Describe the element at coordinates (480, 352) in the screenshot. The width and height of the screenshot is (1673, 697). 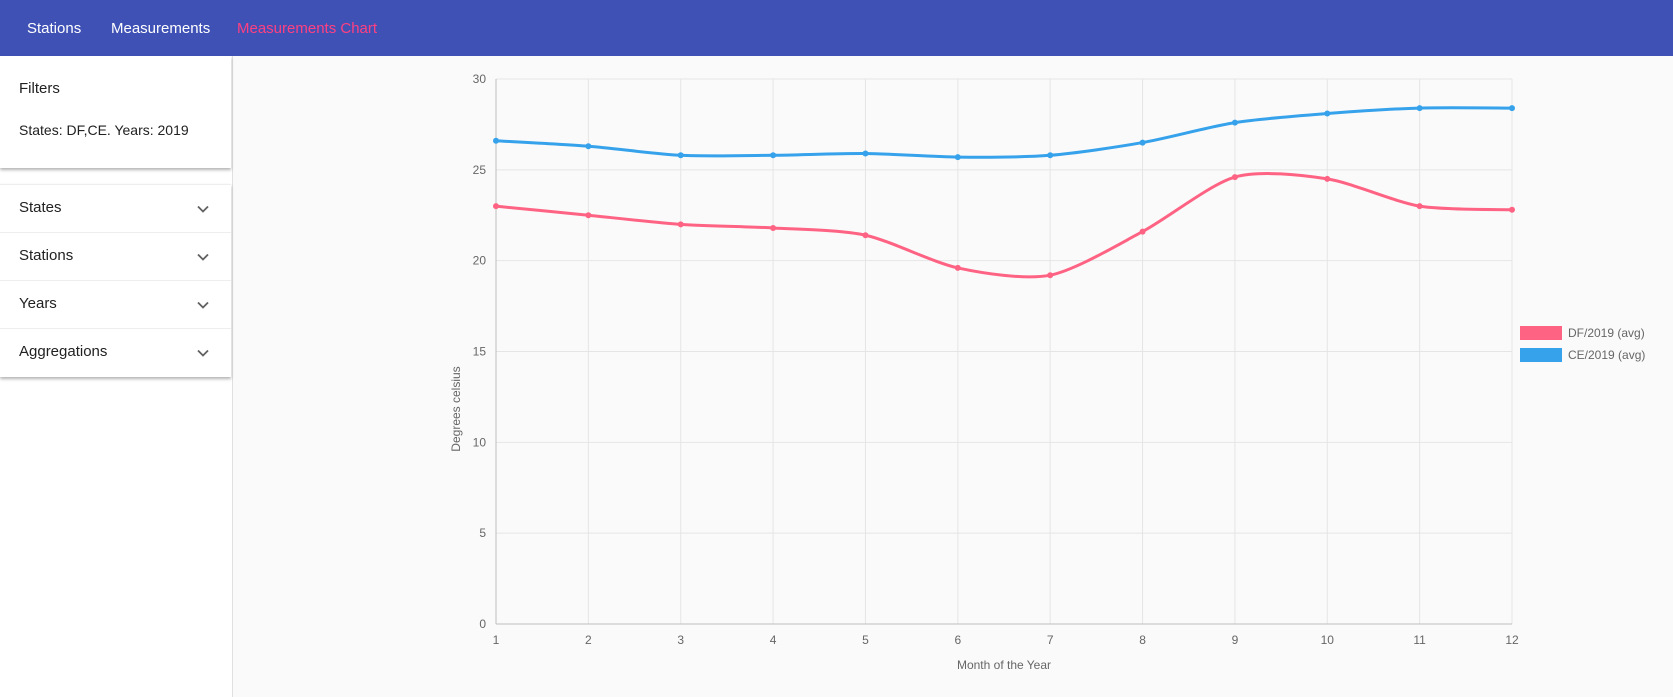
I see `y-tick-label: 15` at that location.